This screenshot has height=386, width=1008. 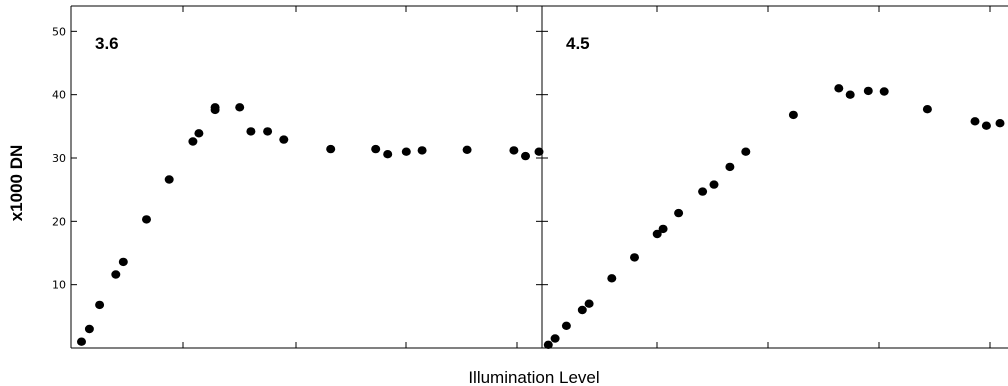 What do you see at coordinates (533, 377) in the screenshot?
I see `x-axis-label: Illumination Level` at bounding box center [533, 377].